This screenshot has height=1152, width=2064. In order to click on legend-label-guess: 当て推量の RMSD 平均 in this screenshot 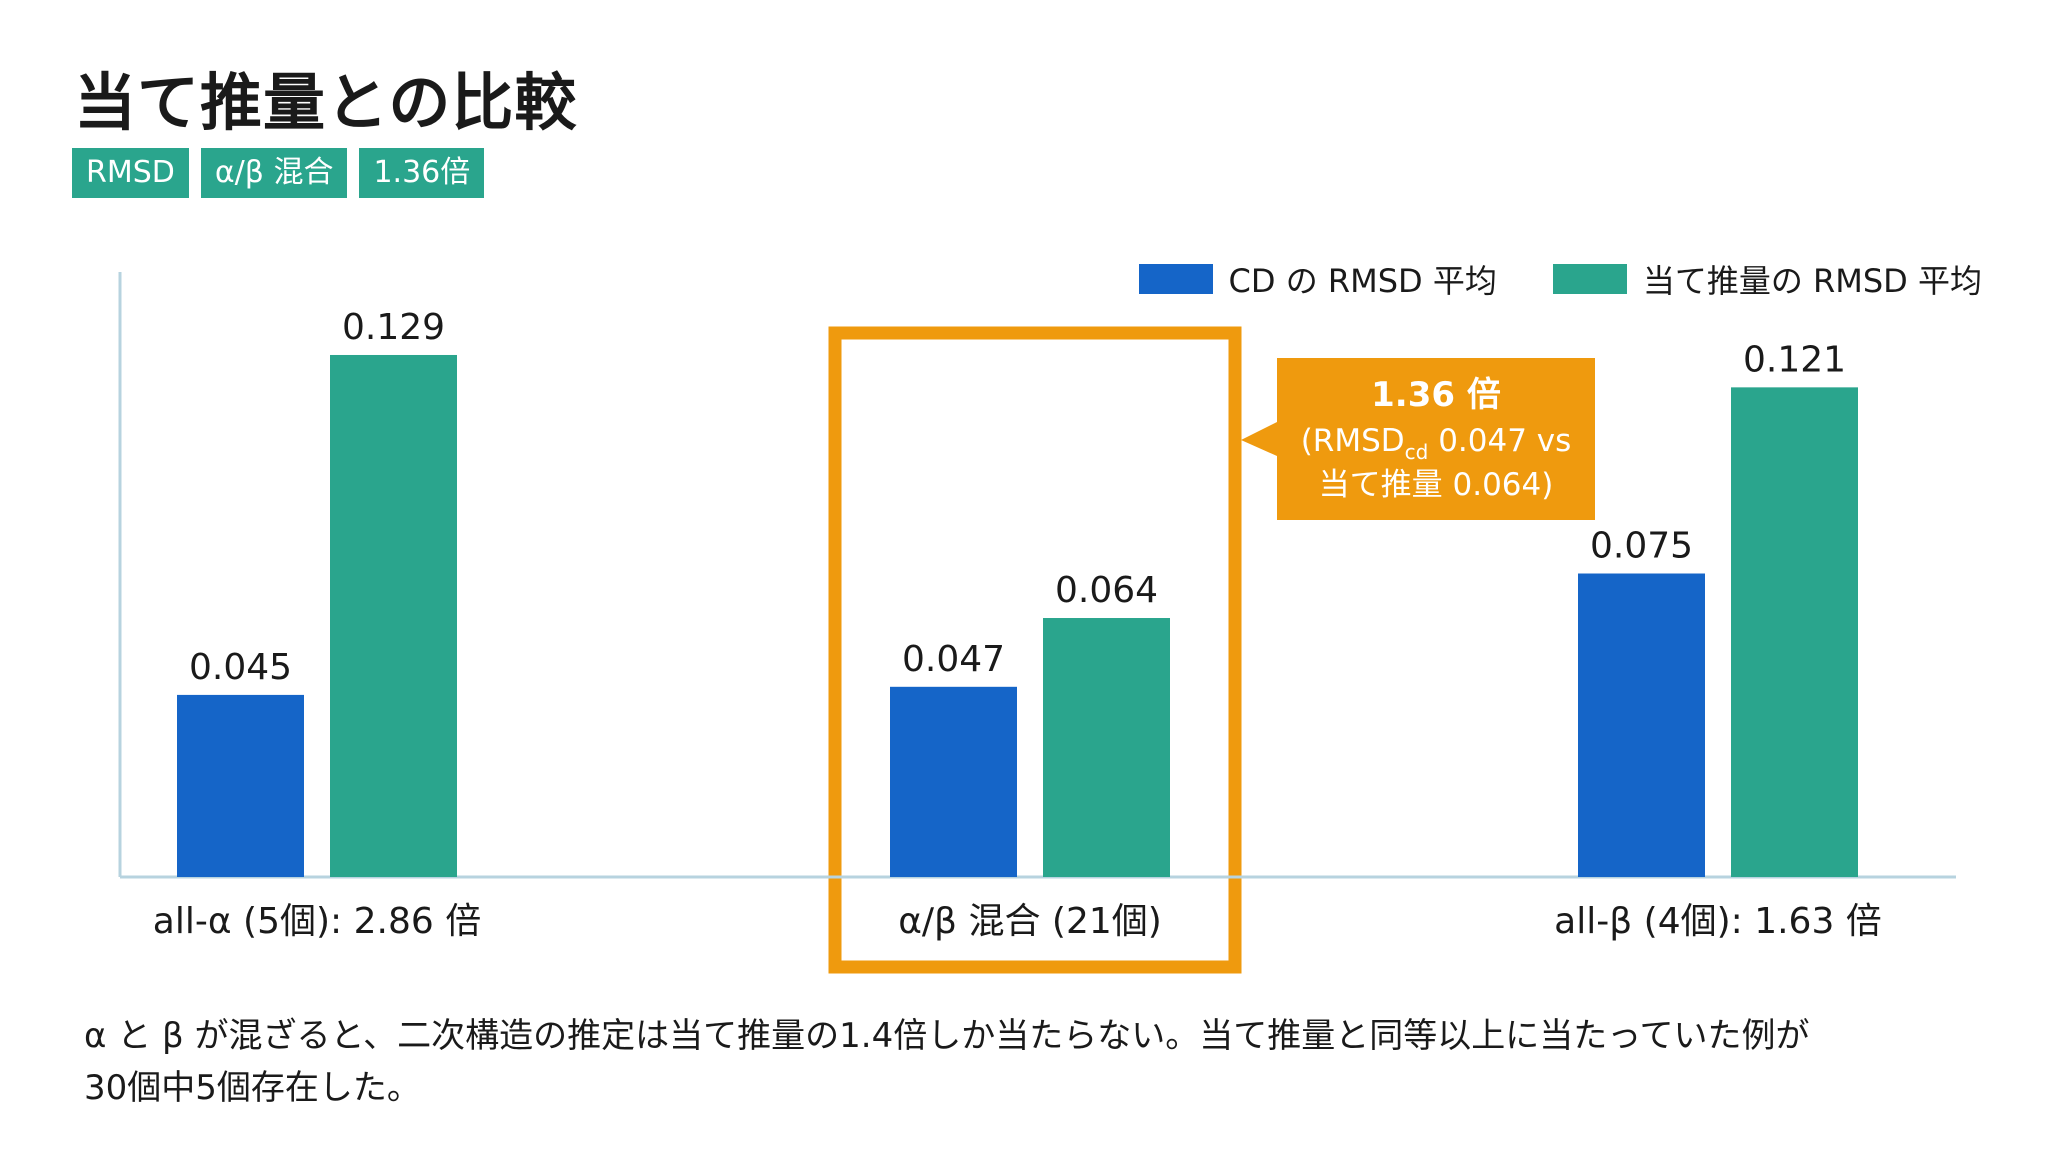, I will do `click(1812, 281)`.